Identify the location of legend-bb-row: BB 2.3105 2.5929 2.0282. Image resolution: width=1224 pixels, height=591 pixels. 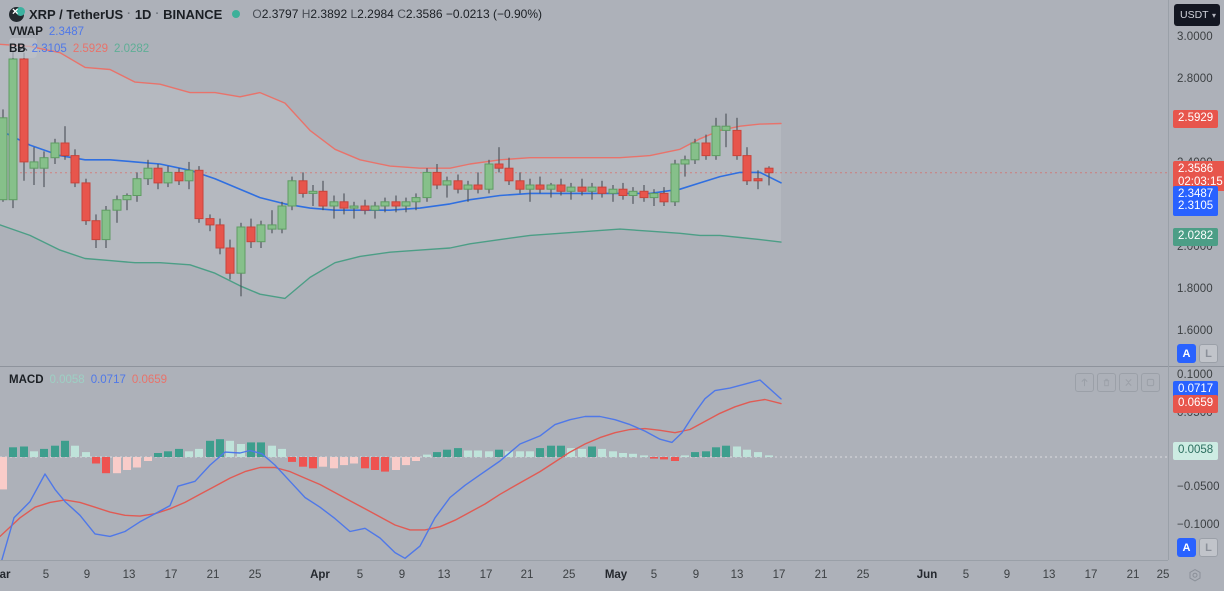
(275, 48).